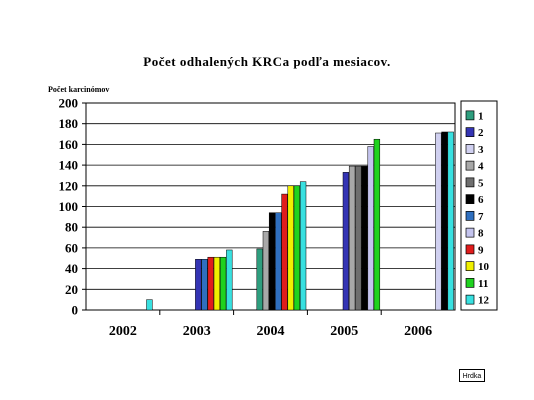  I want to click on bar-series-1-2004, so click(259, 279).